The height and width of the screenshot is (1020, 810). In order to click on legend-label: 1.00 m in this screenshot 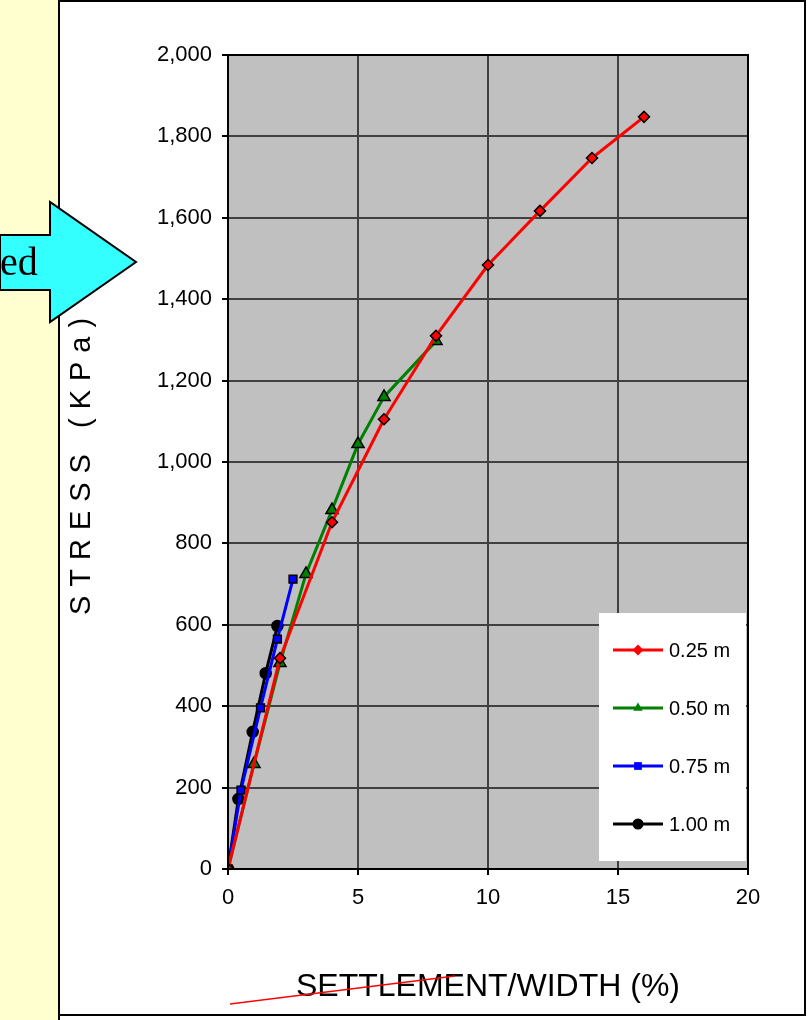, I will do `click(700, 824)`.